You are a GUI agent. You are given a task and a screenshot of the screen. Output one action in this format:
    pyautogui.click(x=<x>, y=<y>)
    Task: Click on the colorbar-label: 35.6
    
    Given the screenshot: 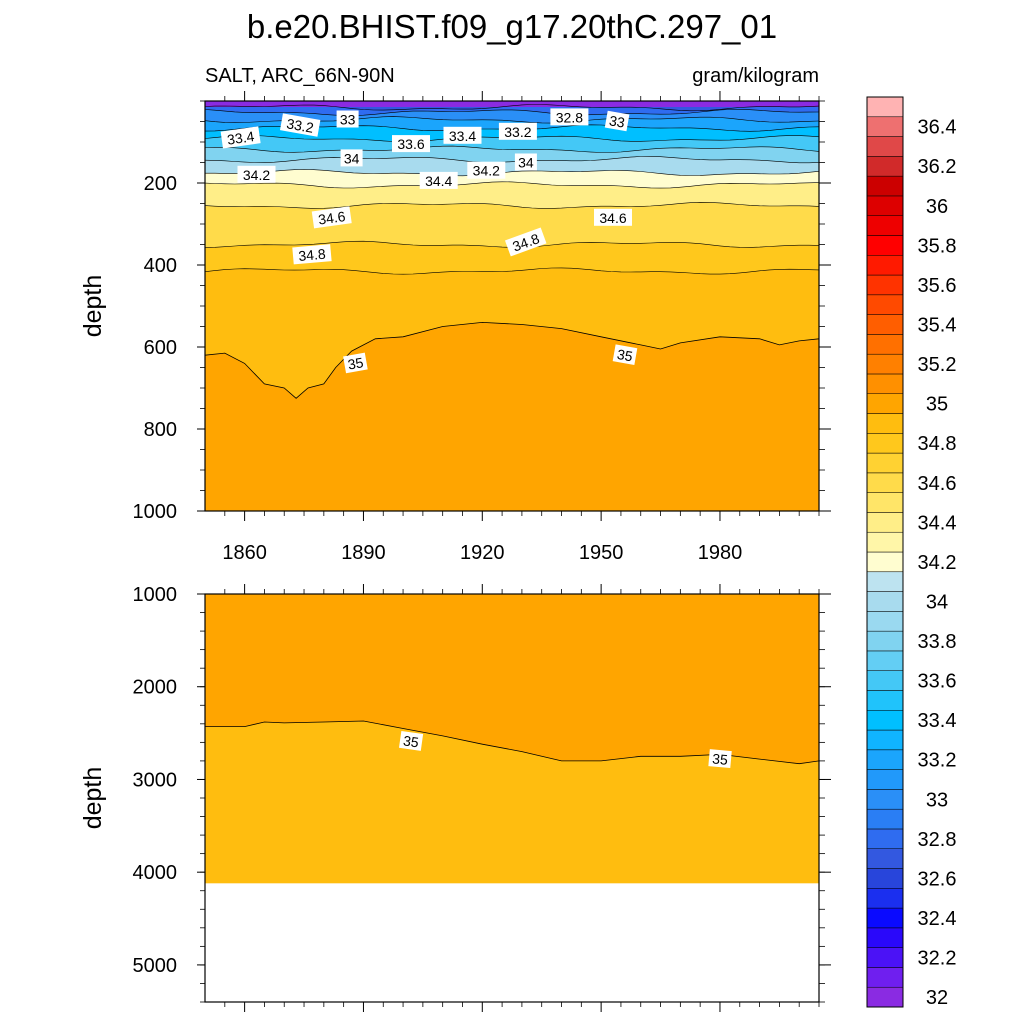 What is the action you would take?
    pyautogui.click(x=937, y=286)
    